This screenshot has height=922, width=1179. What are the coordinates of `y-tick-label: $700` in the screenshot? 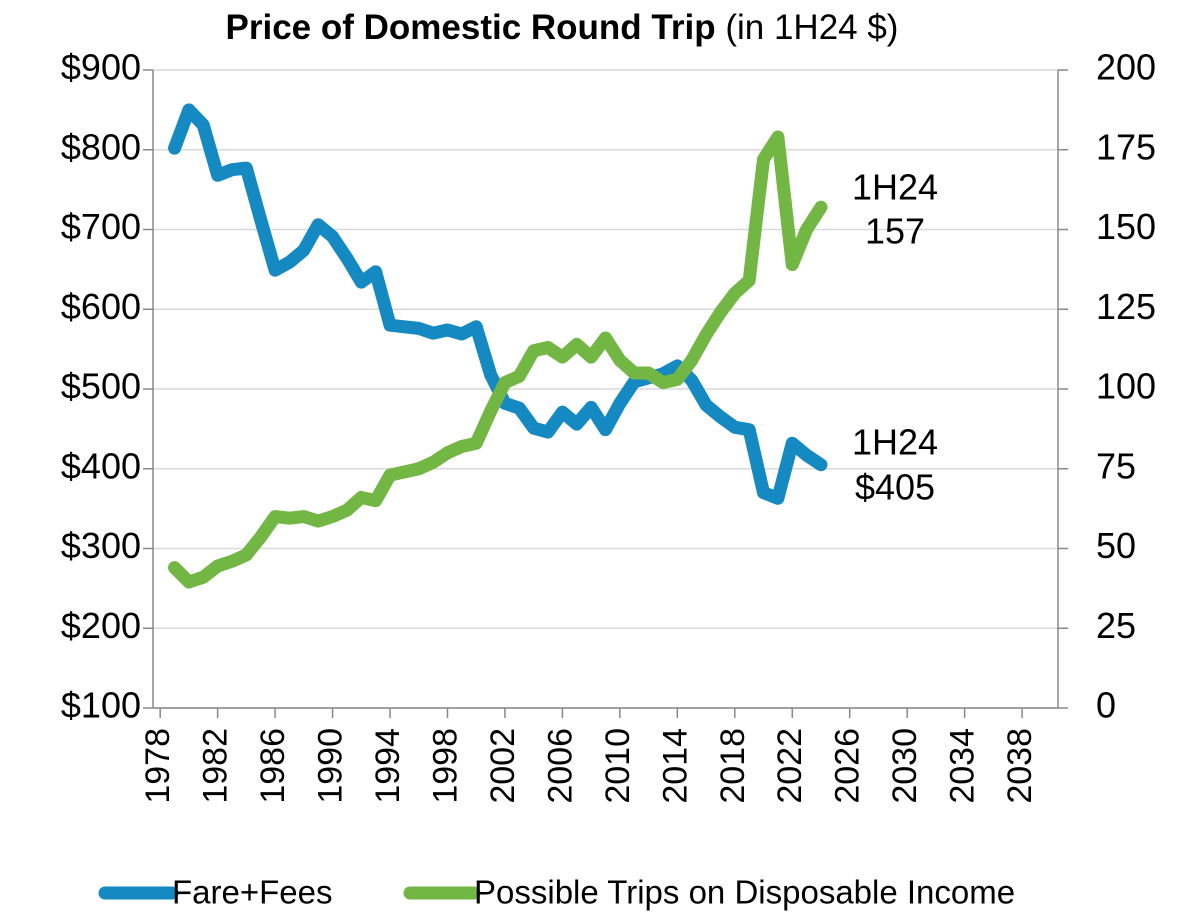 It's located at (101, 226).